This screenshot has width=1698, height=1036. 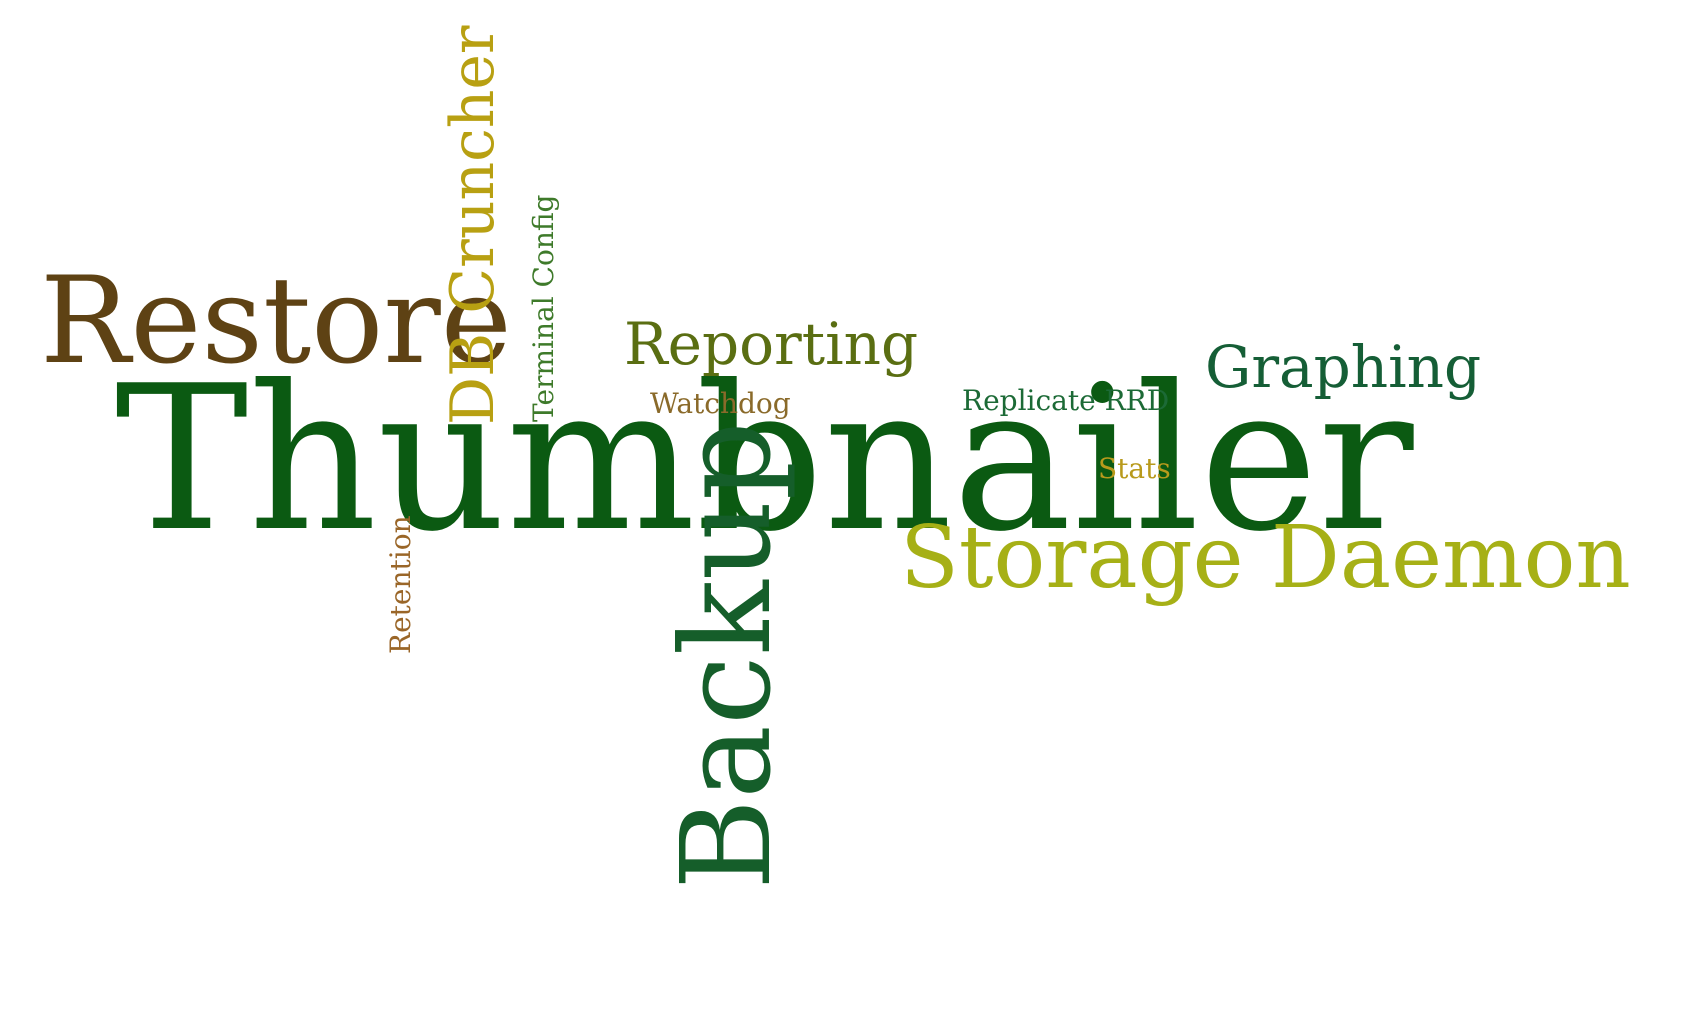 I want to click on word-db-cruncher: DB Cruncher, so click(x=473, y=225).